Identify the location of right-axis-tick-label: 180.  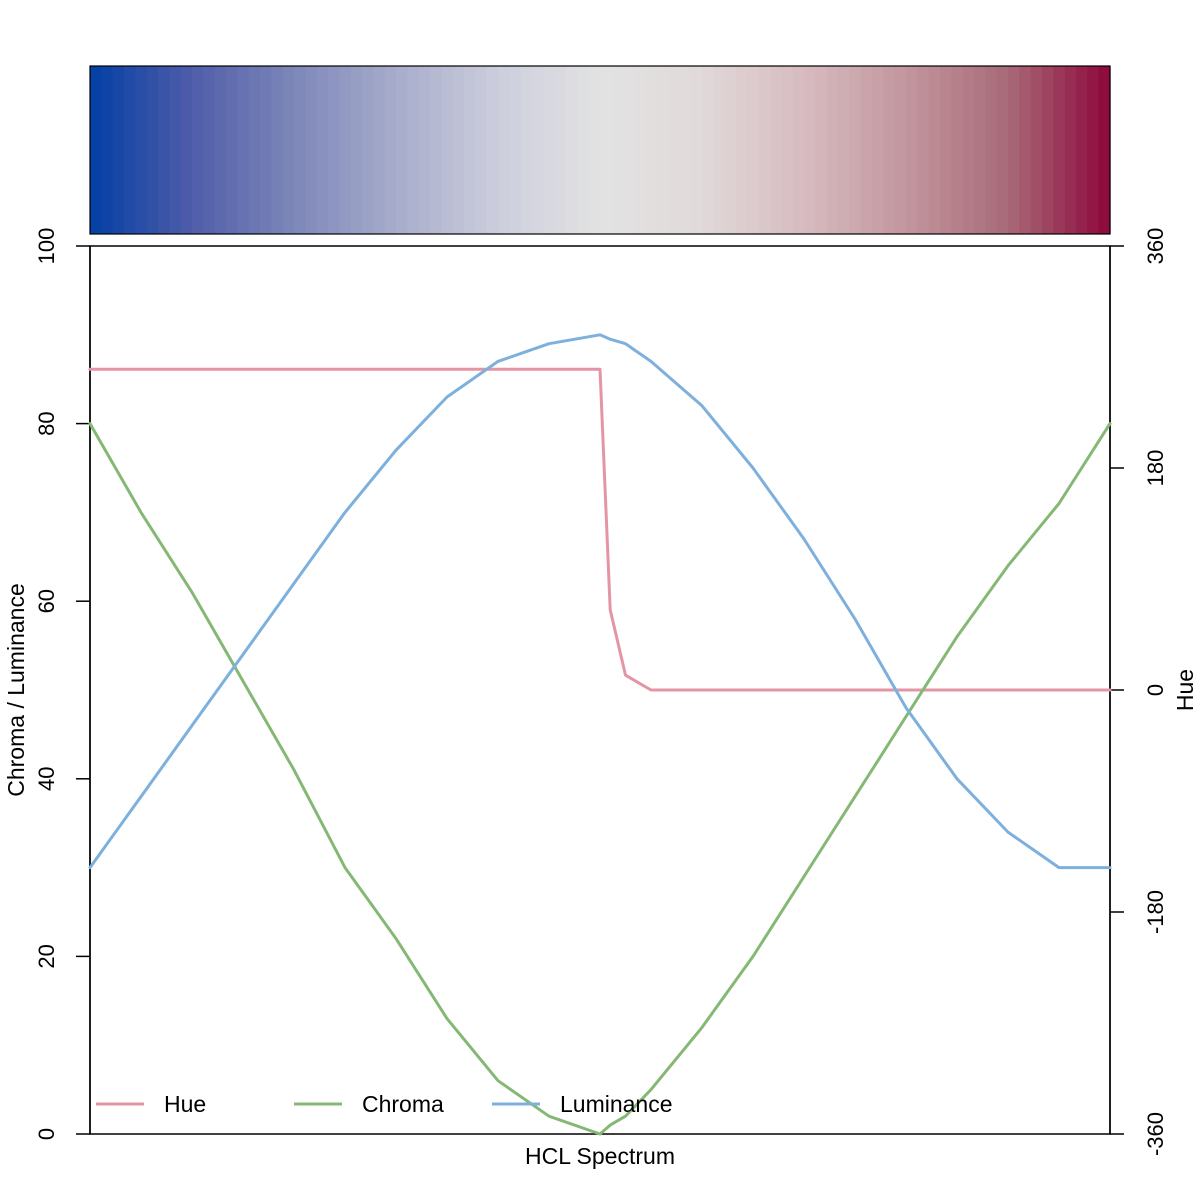
(1155, 468).